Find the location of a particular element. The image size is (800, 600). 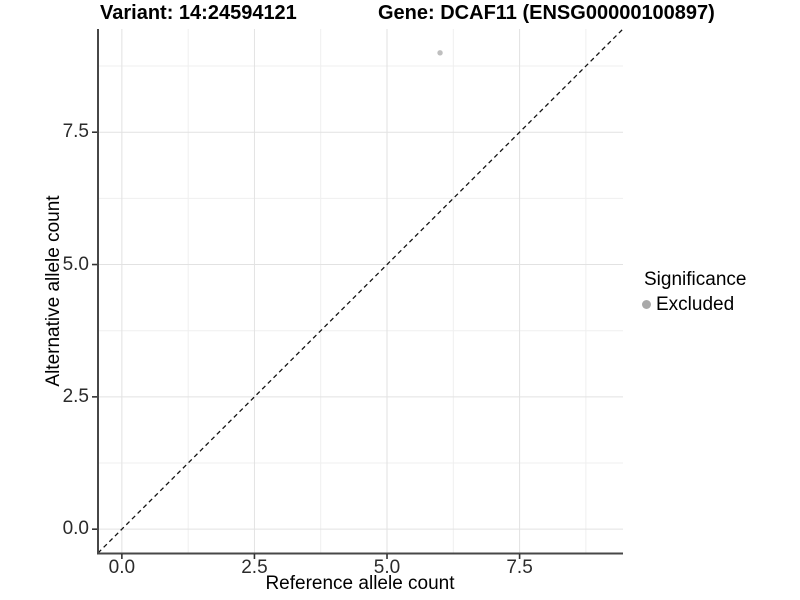

data-point is located at coordinates (440, 53).